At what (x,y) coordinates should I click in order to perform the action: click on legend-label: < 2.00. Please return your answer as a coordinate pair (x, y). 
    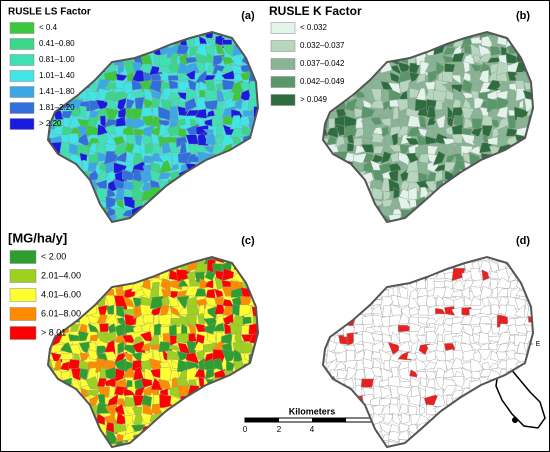
    Looking at the image, I should click on (53, 256).